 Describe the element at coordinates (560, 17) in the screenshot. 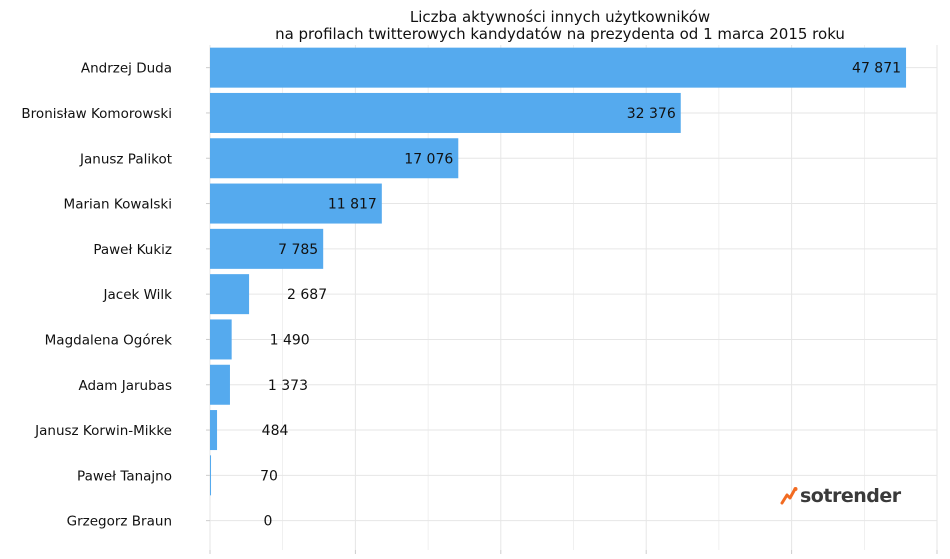

I see `chart-title-line-1: Liczba aktywności innych użytkowników` at that location.